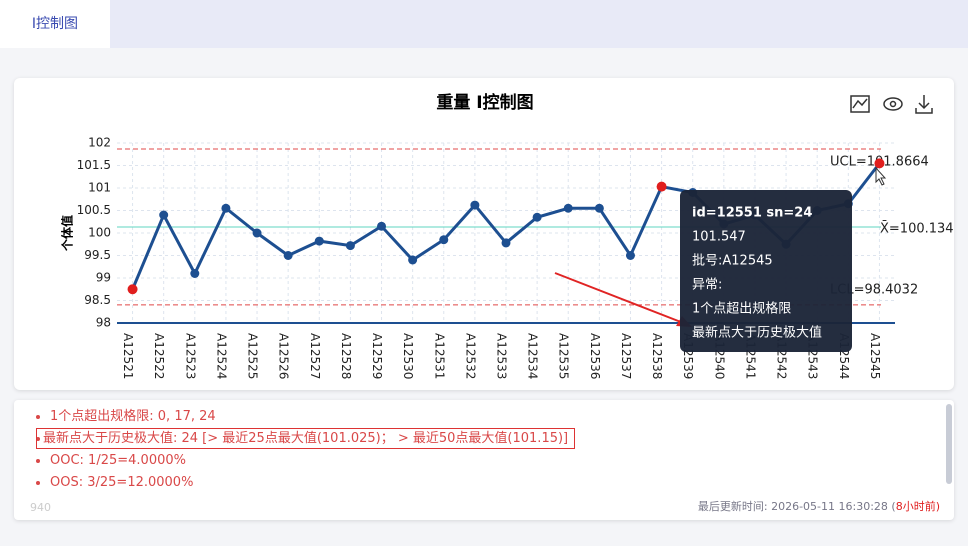  I want to click on y-tick-label: 99, so click(103, 278).